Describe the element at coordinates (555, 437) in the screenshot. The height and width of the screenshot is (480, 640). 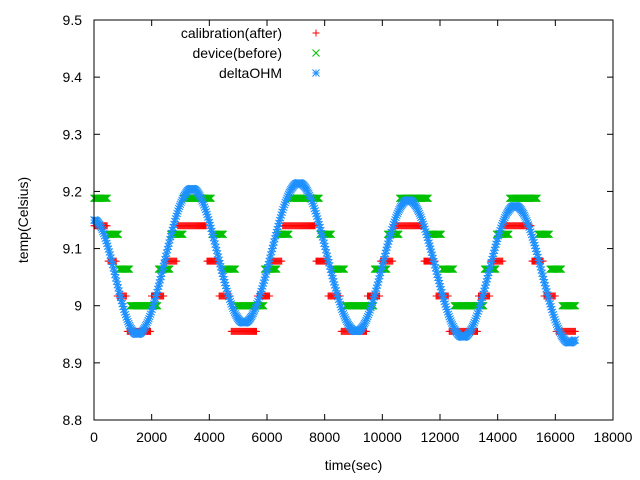
I see `x-tick-label: 16000` at that location.